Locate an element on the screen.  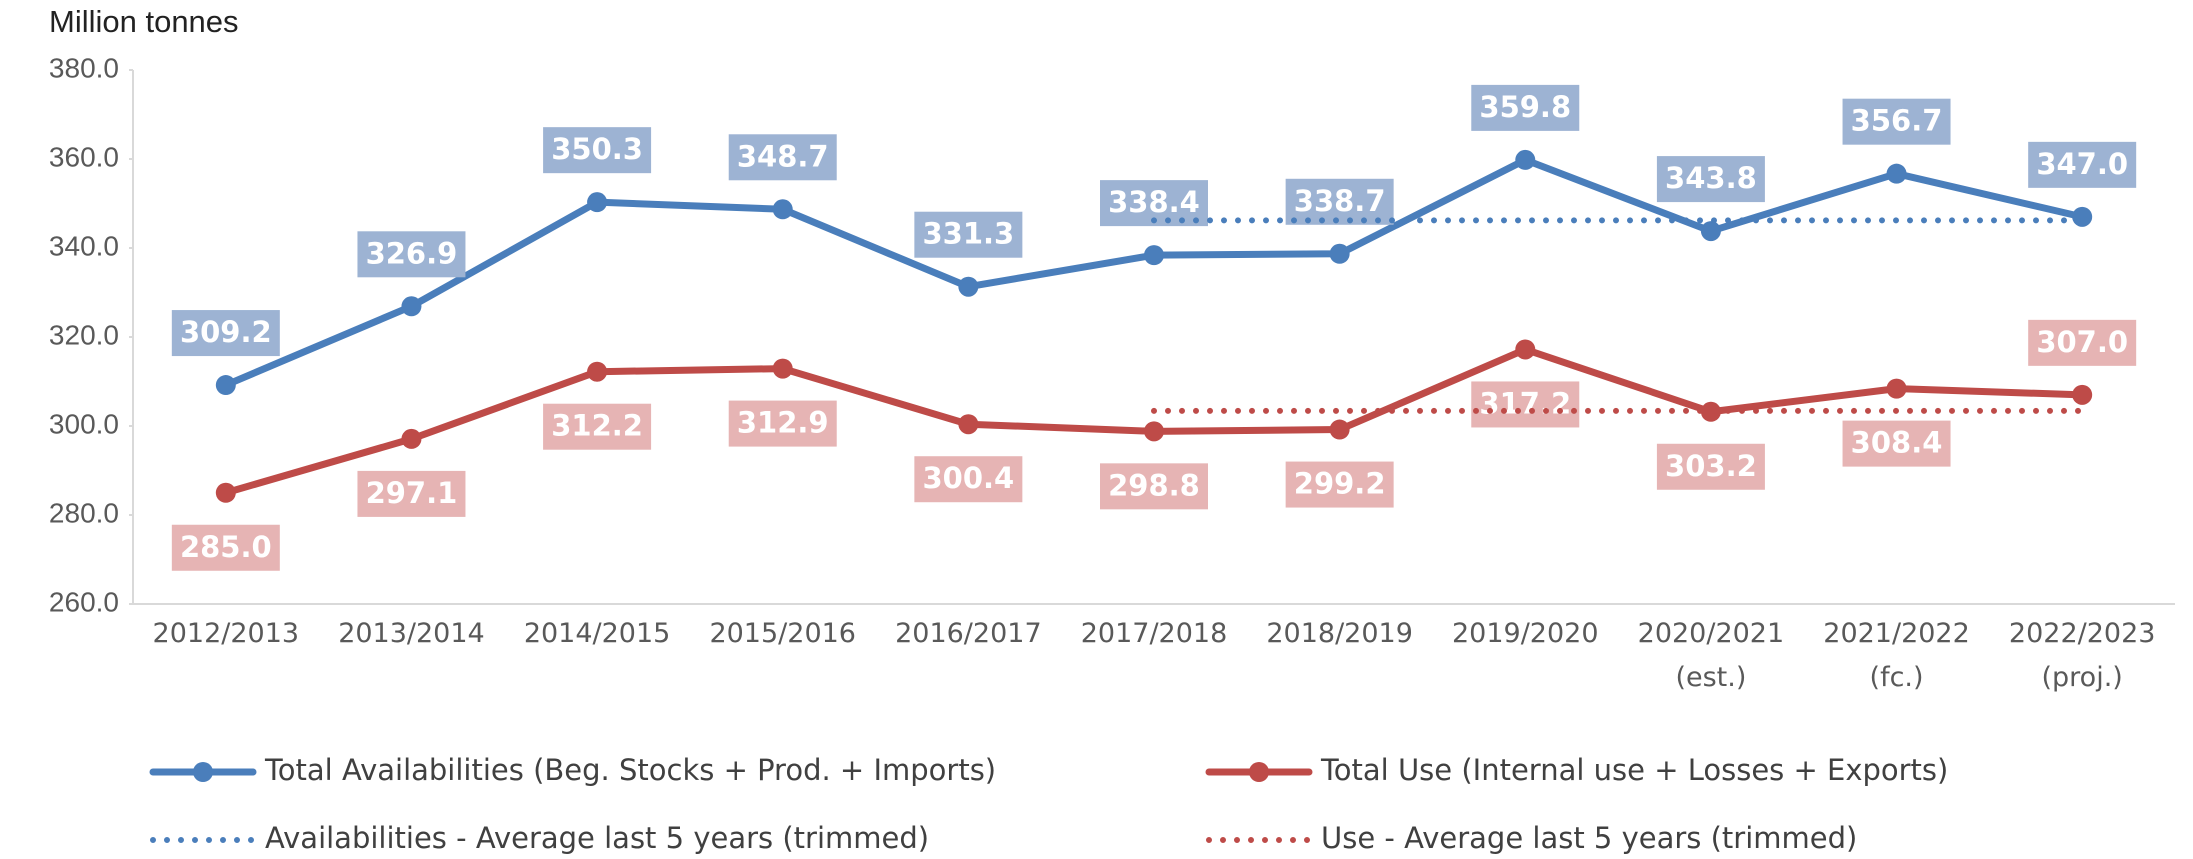
data-label: 348.7 is located at coordinates (783, 156).